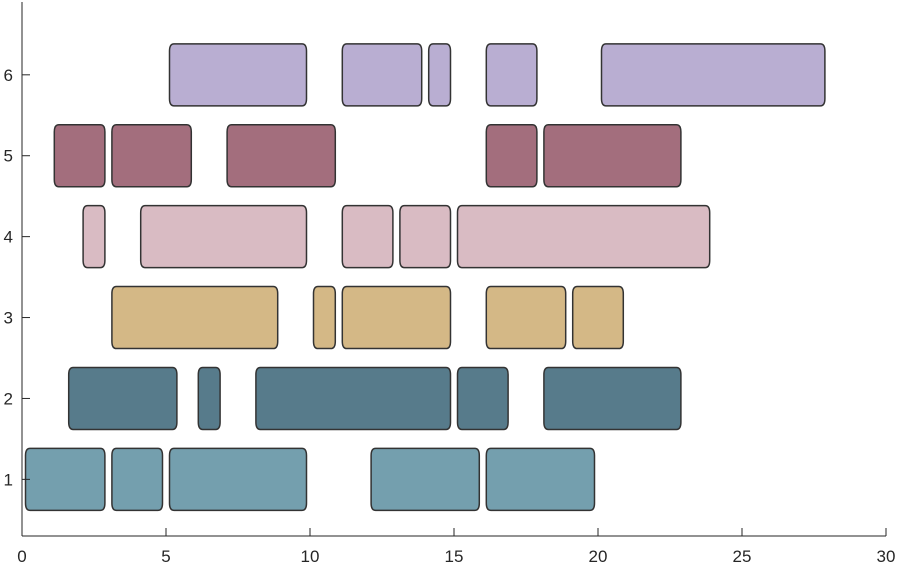 Image resolution: width=900 pixels, height=570 pixels. I want to click on y-tick-label: 1, so click(8, 479).